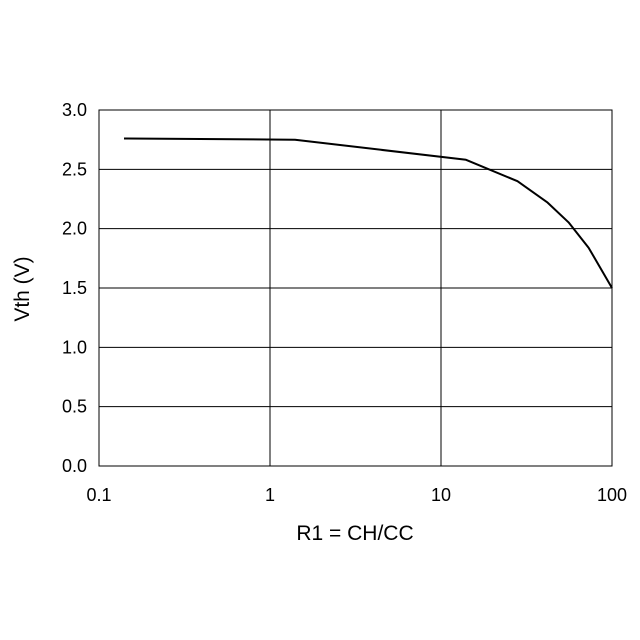 This screenshot has width=640, height=640. Describe the element at coordinates (74, 288) in the screenshot. I see `y-tick-label-3: 1.5` at that location.